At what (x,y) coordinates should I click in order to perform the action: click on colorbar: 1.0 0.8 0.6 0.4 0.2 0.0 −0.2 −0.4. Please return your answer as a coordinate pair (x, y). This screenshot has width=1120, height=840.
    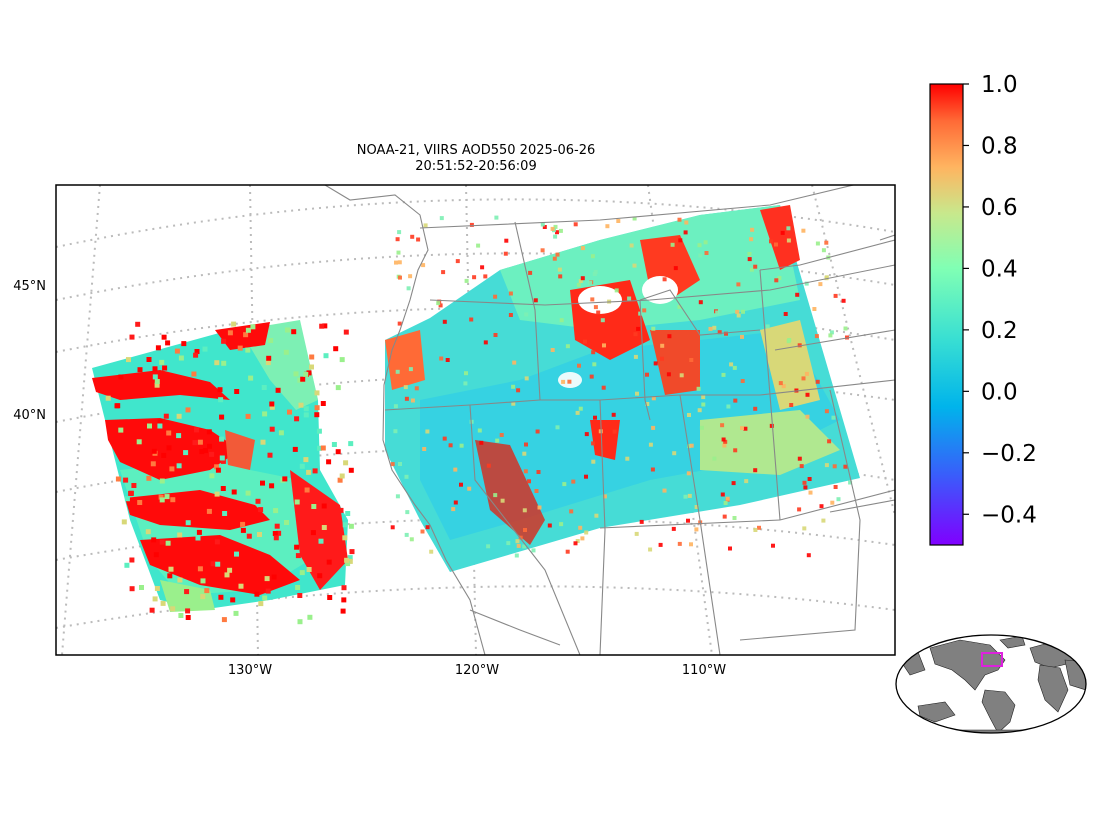
    Looking at the image, I should click on (983, 309).